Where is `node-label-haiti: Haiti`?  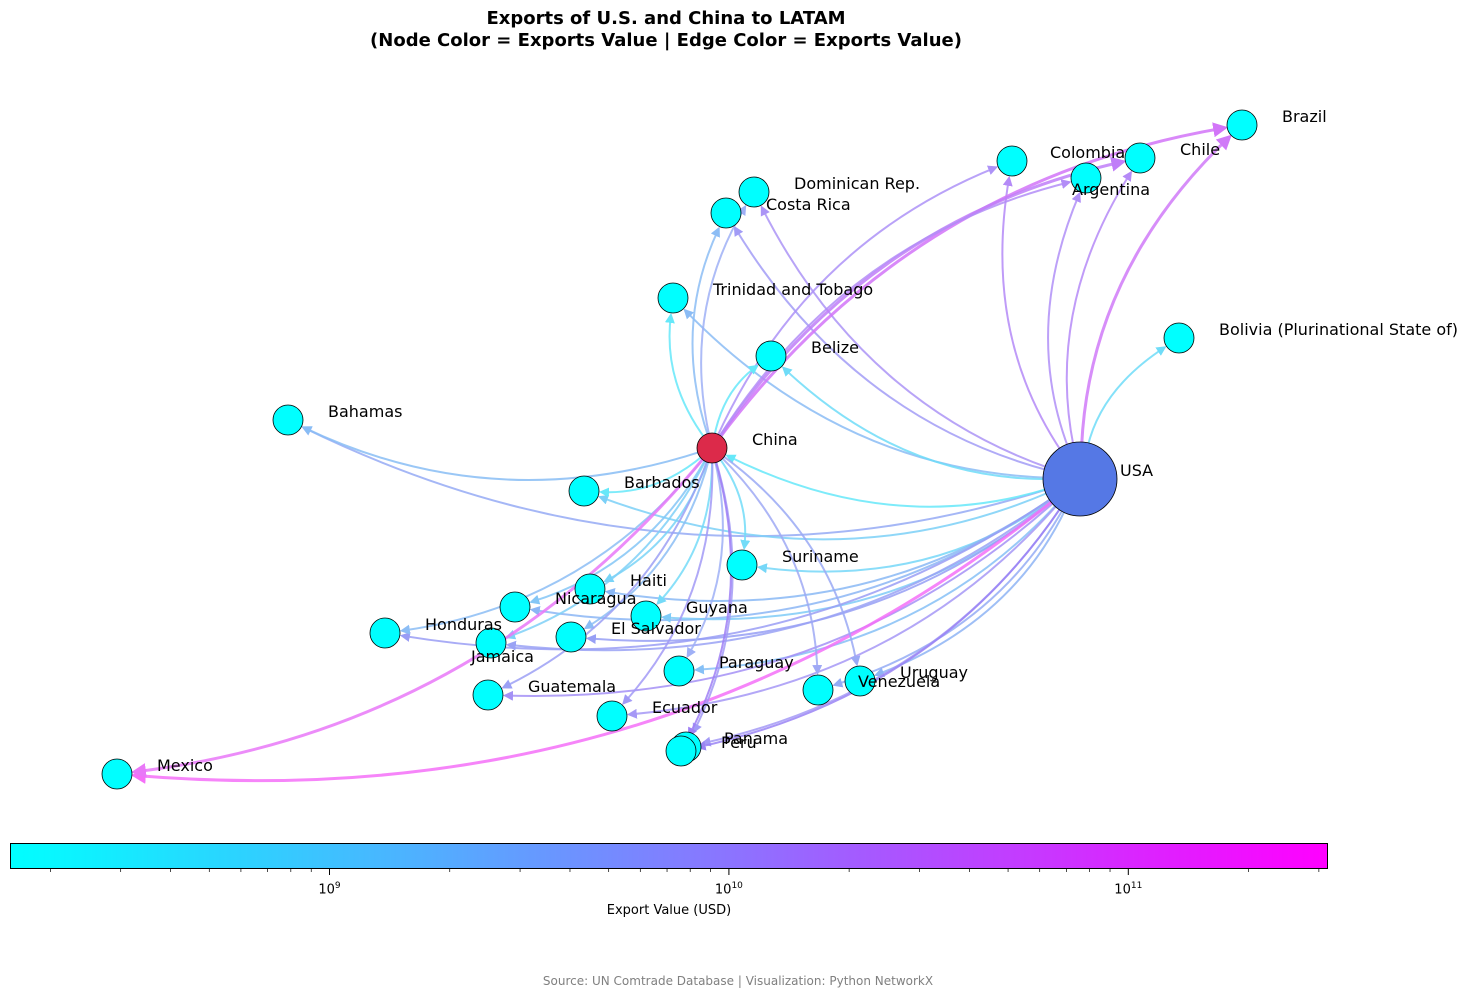 node-label-haiti: Haiti is located at coordinates (648, 580).